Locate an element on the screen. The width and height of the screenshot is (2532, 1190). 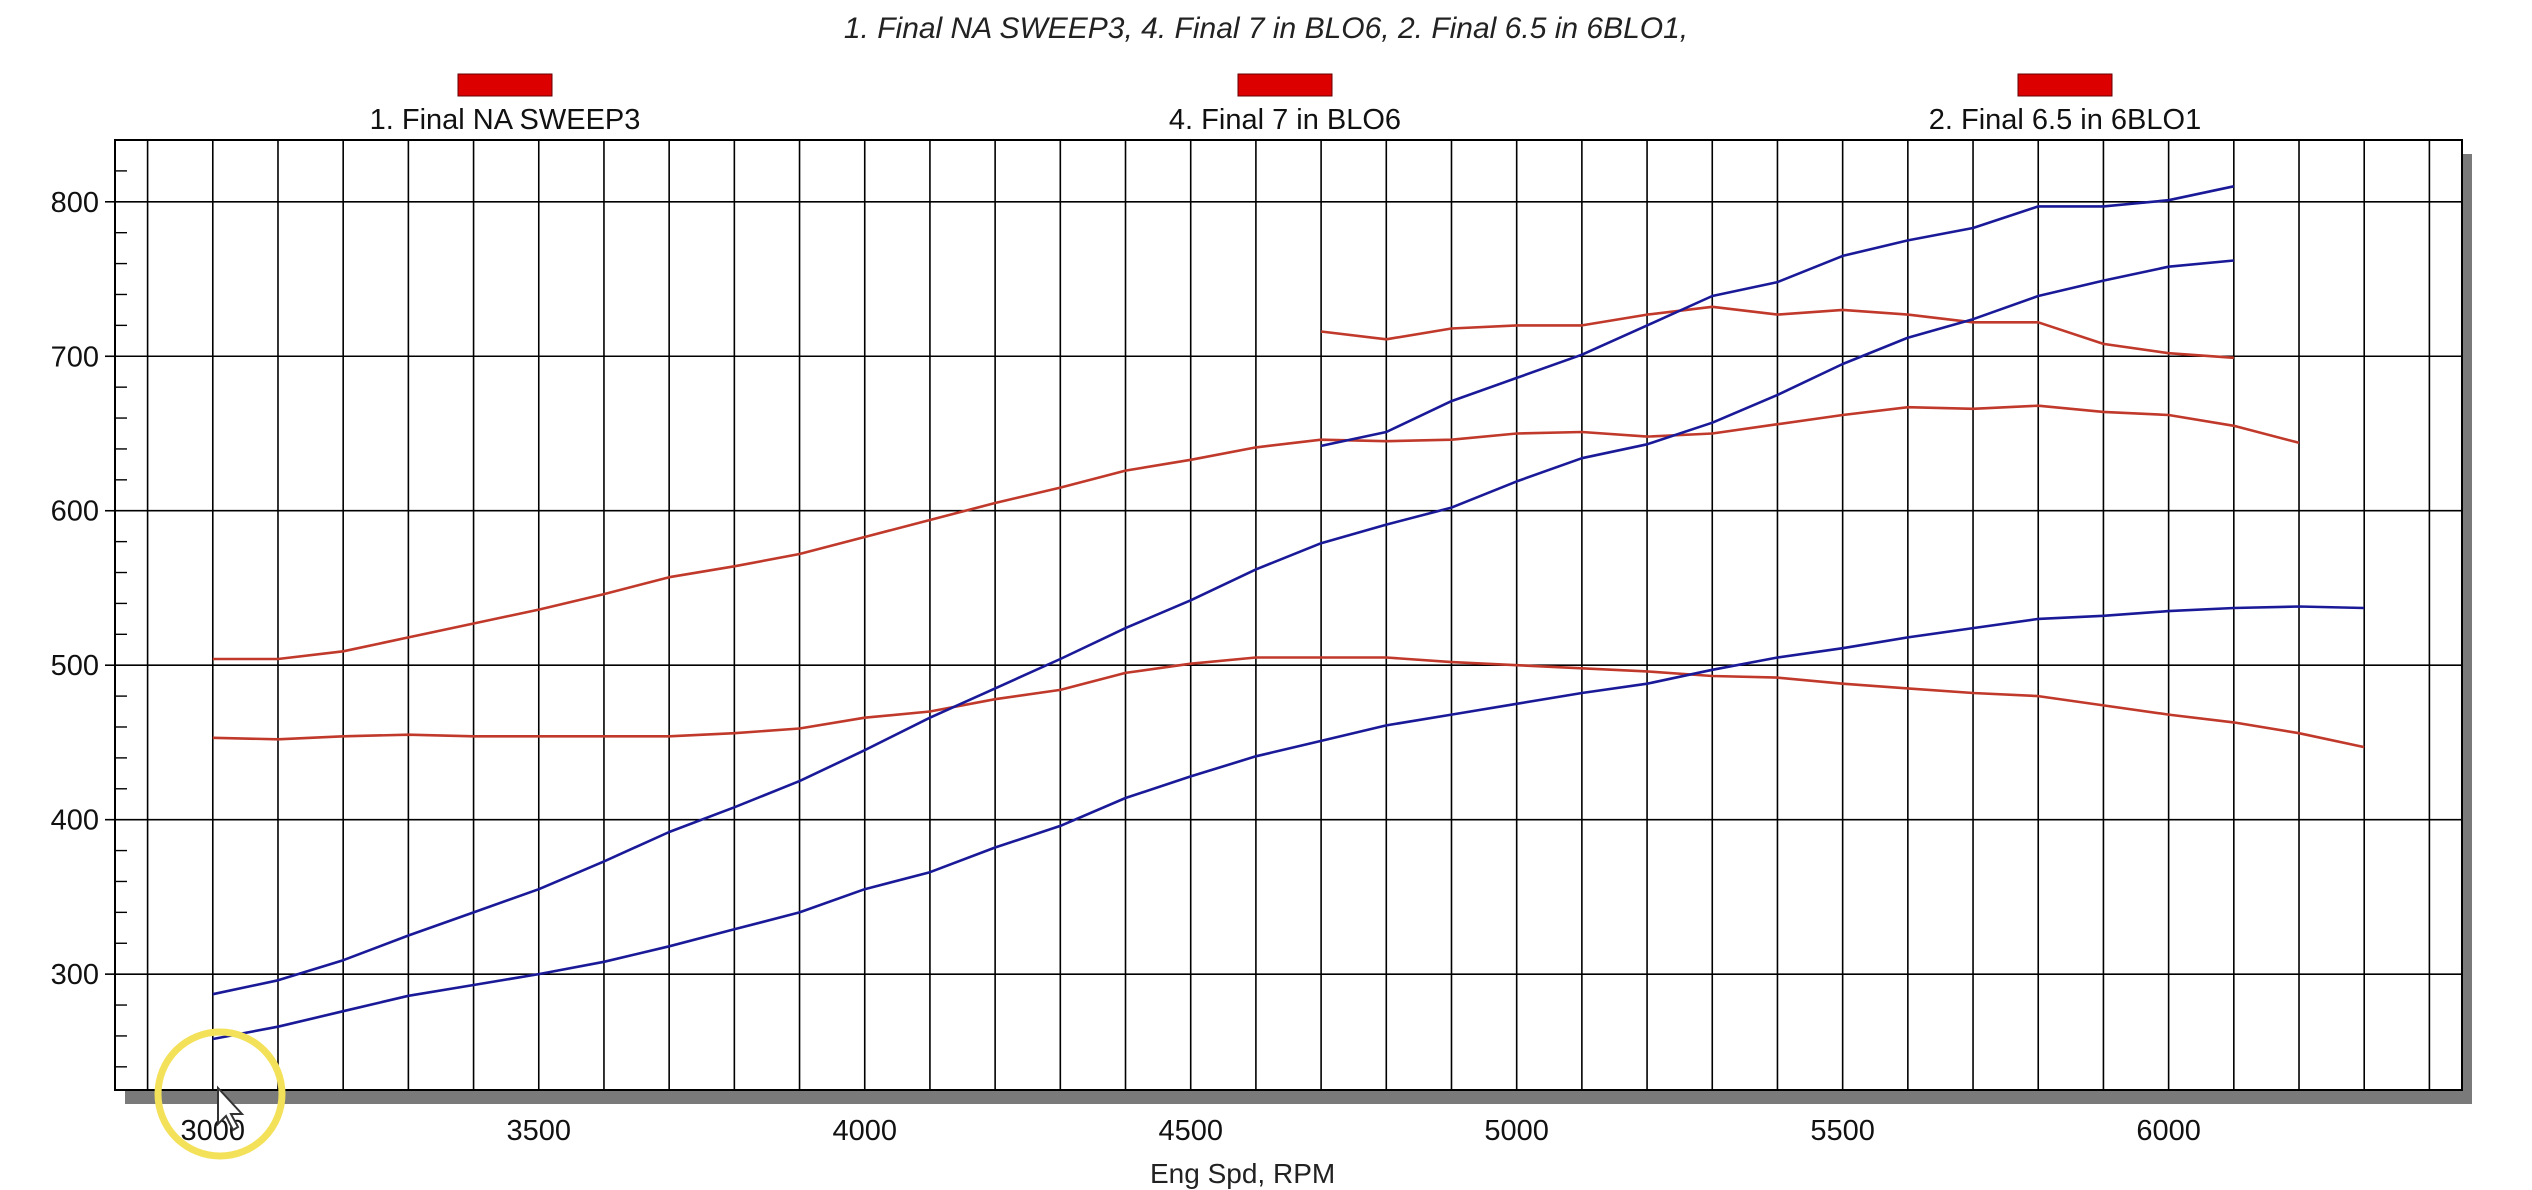
x-tick-label: 3500 is located at coordinates (539, 1131).